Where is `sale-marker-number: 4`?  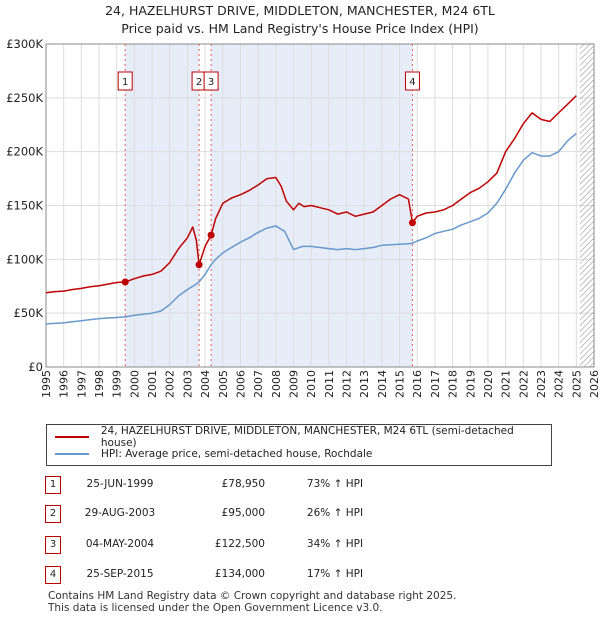 sale-marker-number: 4 is located at coordinates (412, 82).